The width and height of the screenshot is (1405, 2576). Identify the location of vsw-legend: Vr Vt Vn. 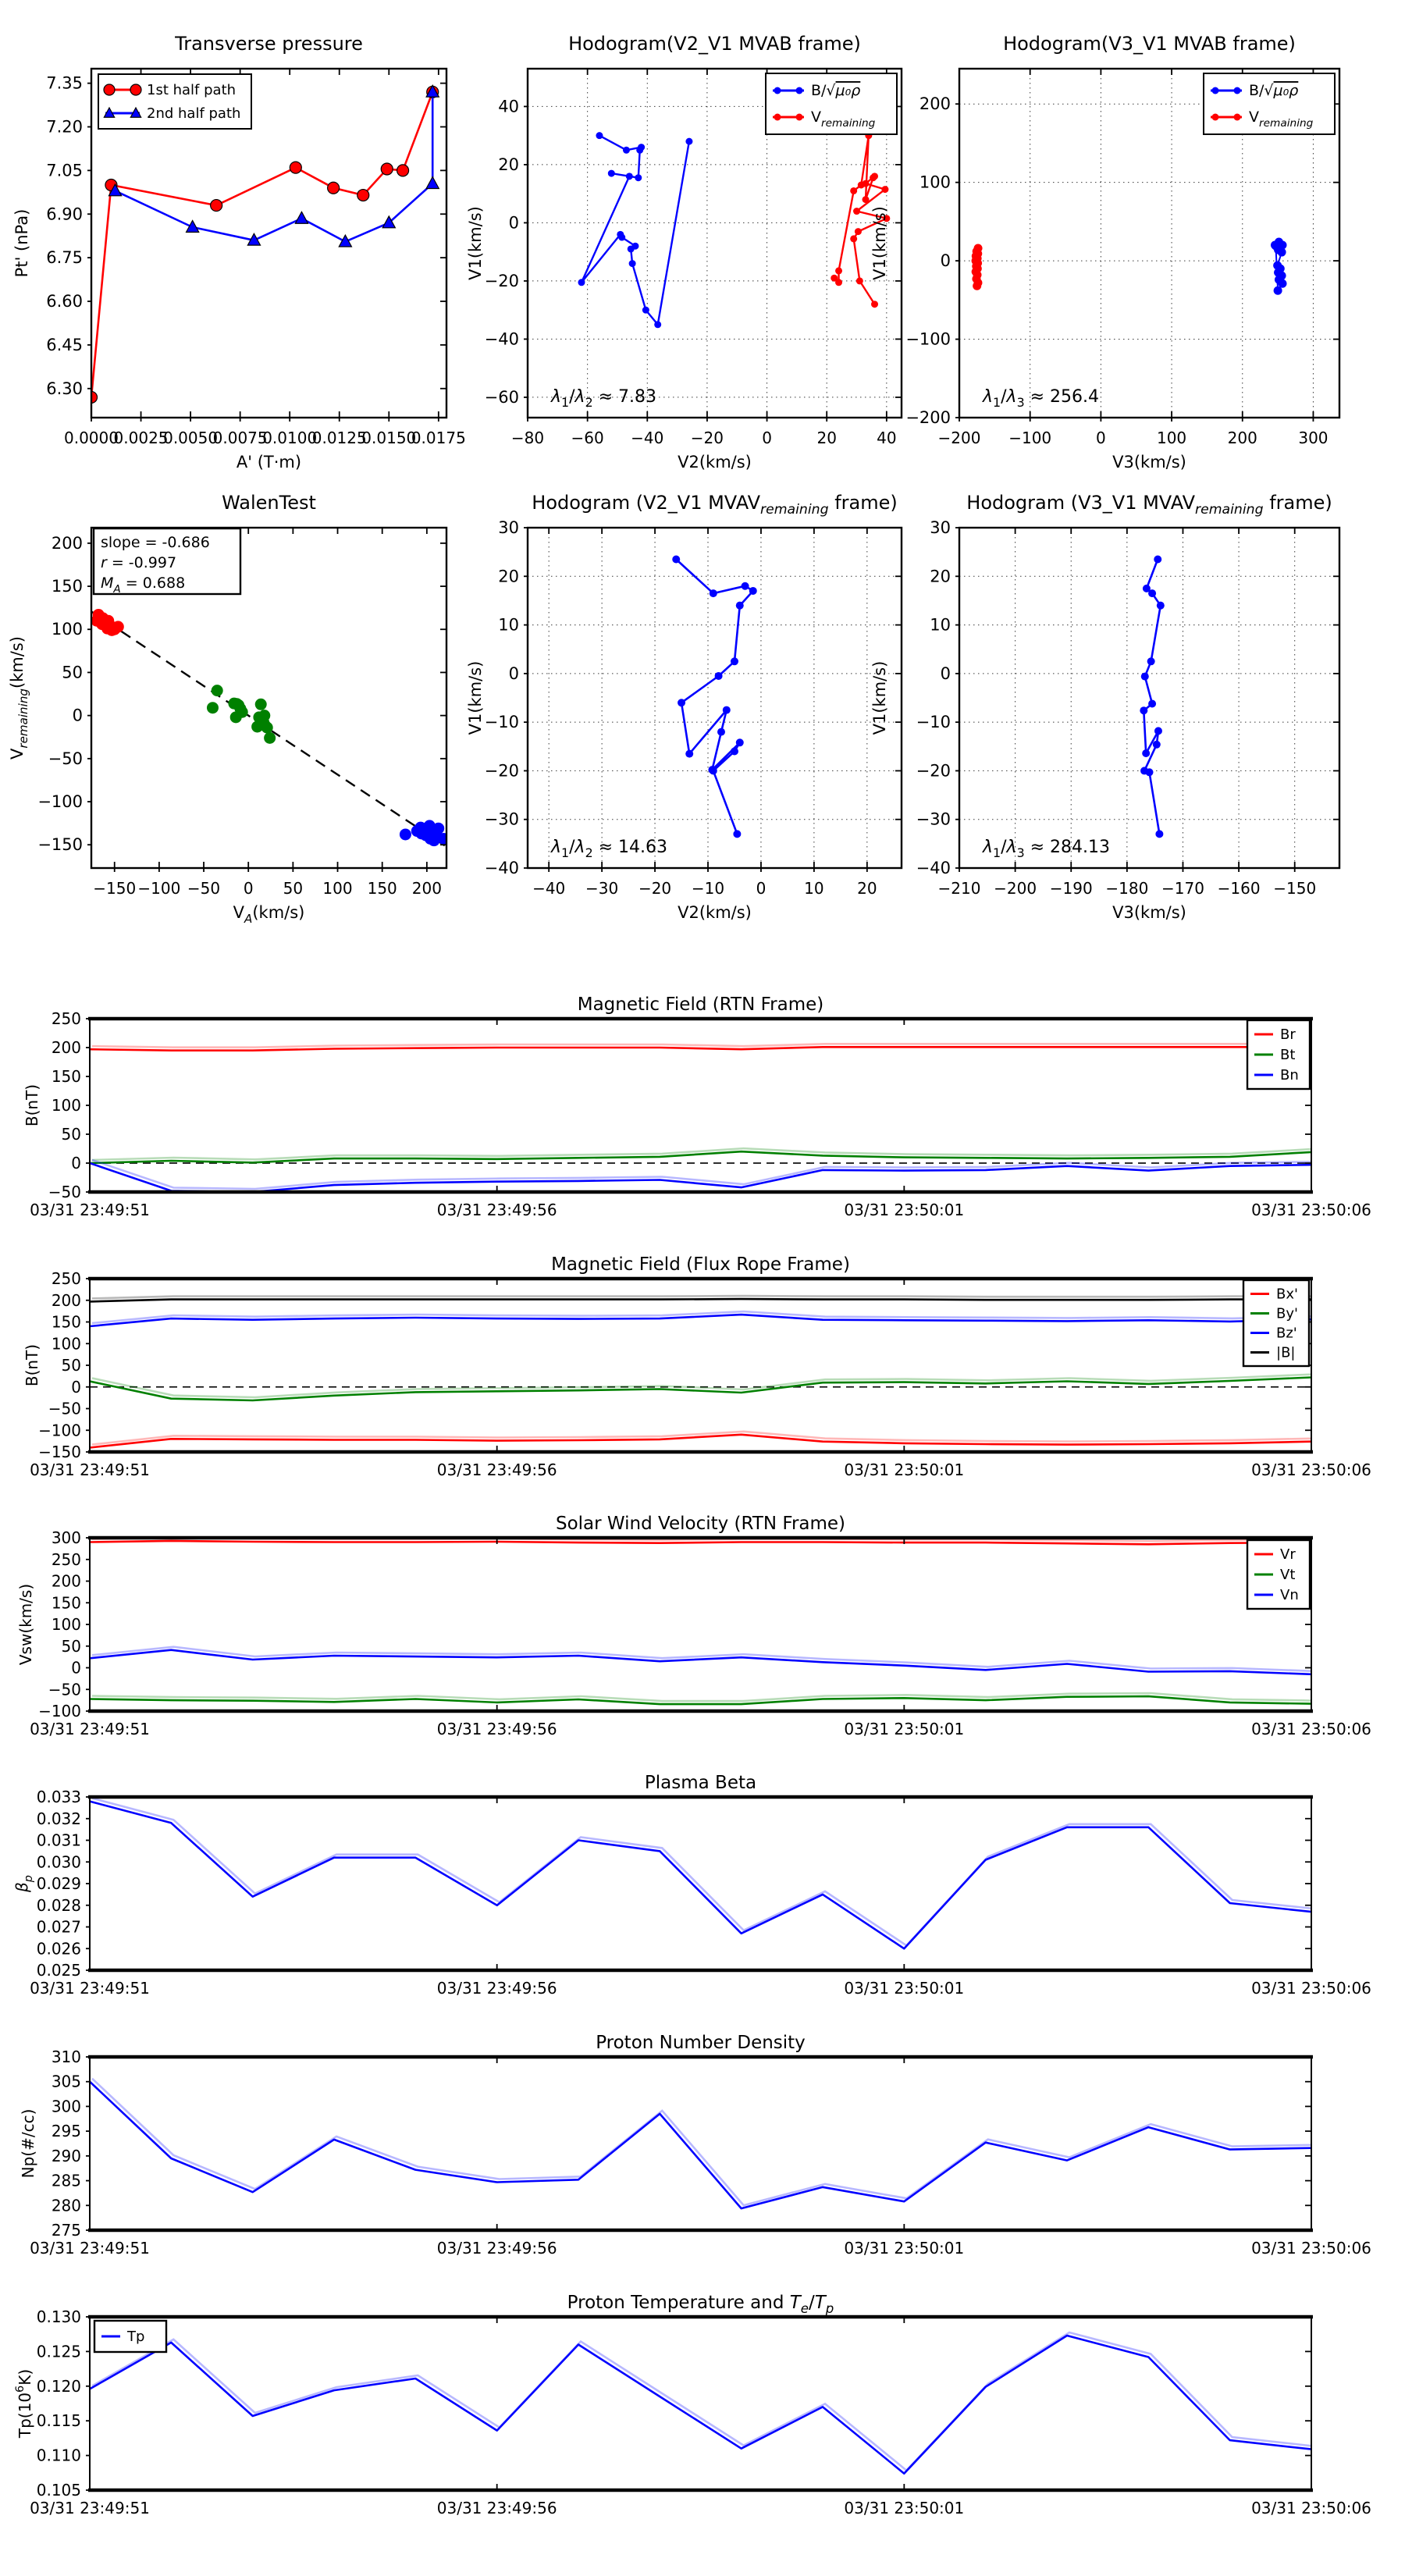
(1279, 1574).